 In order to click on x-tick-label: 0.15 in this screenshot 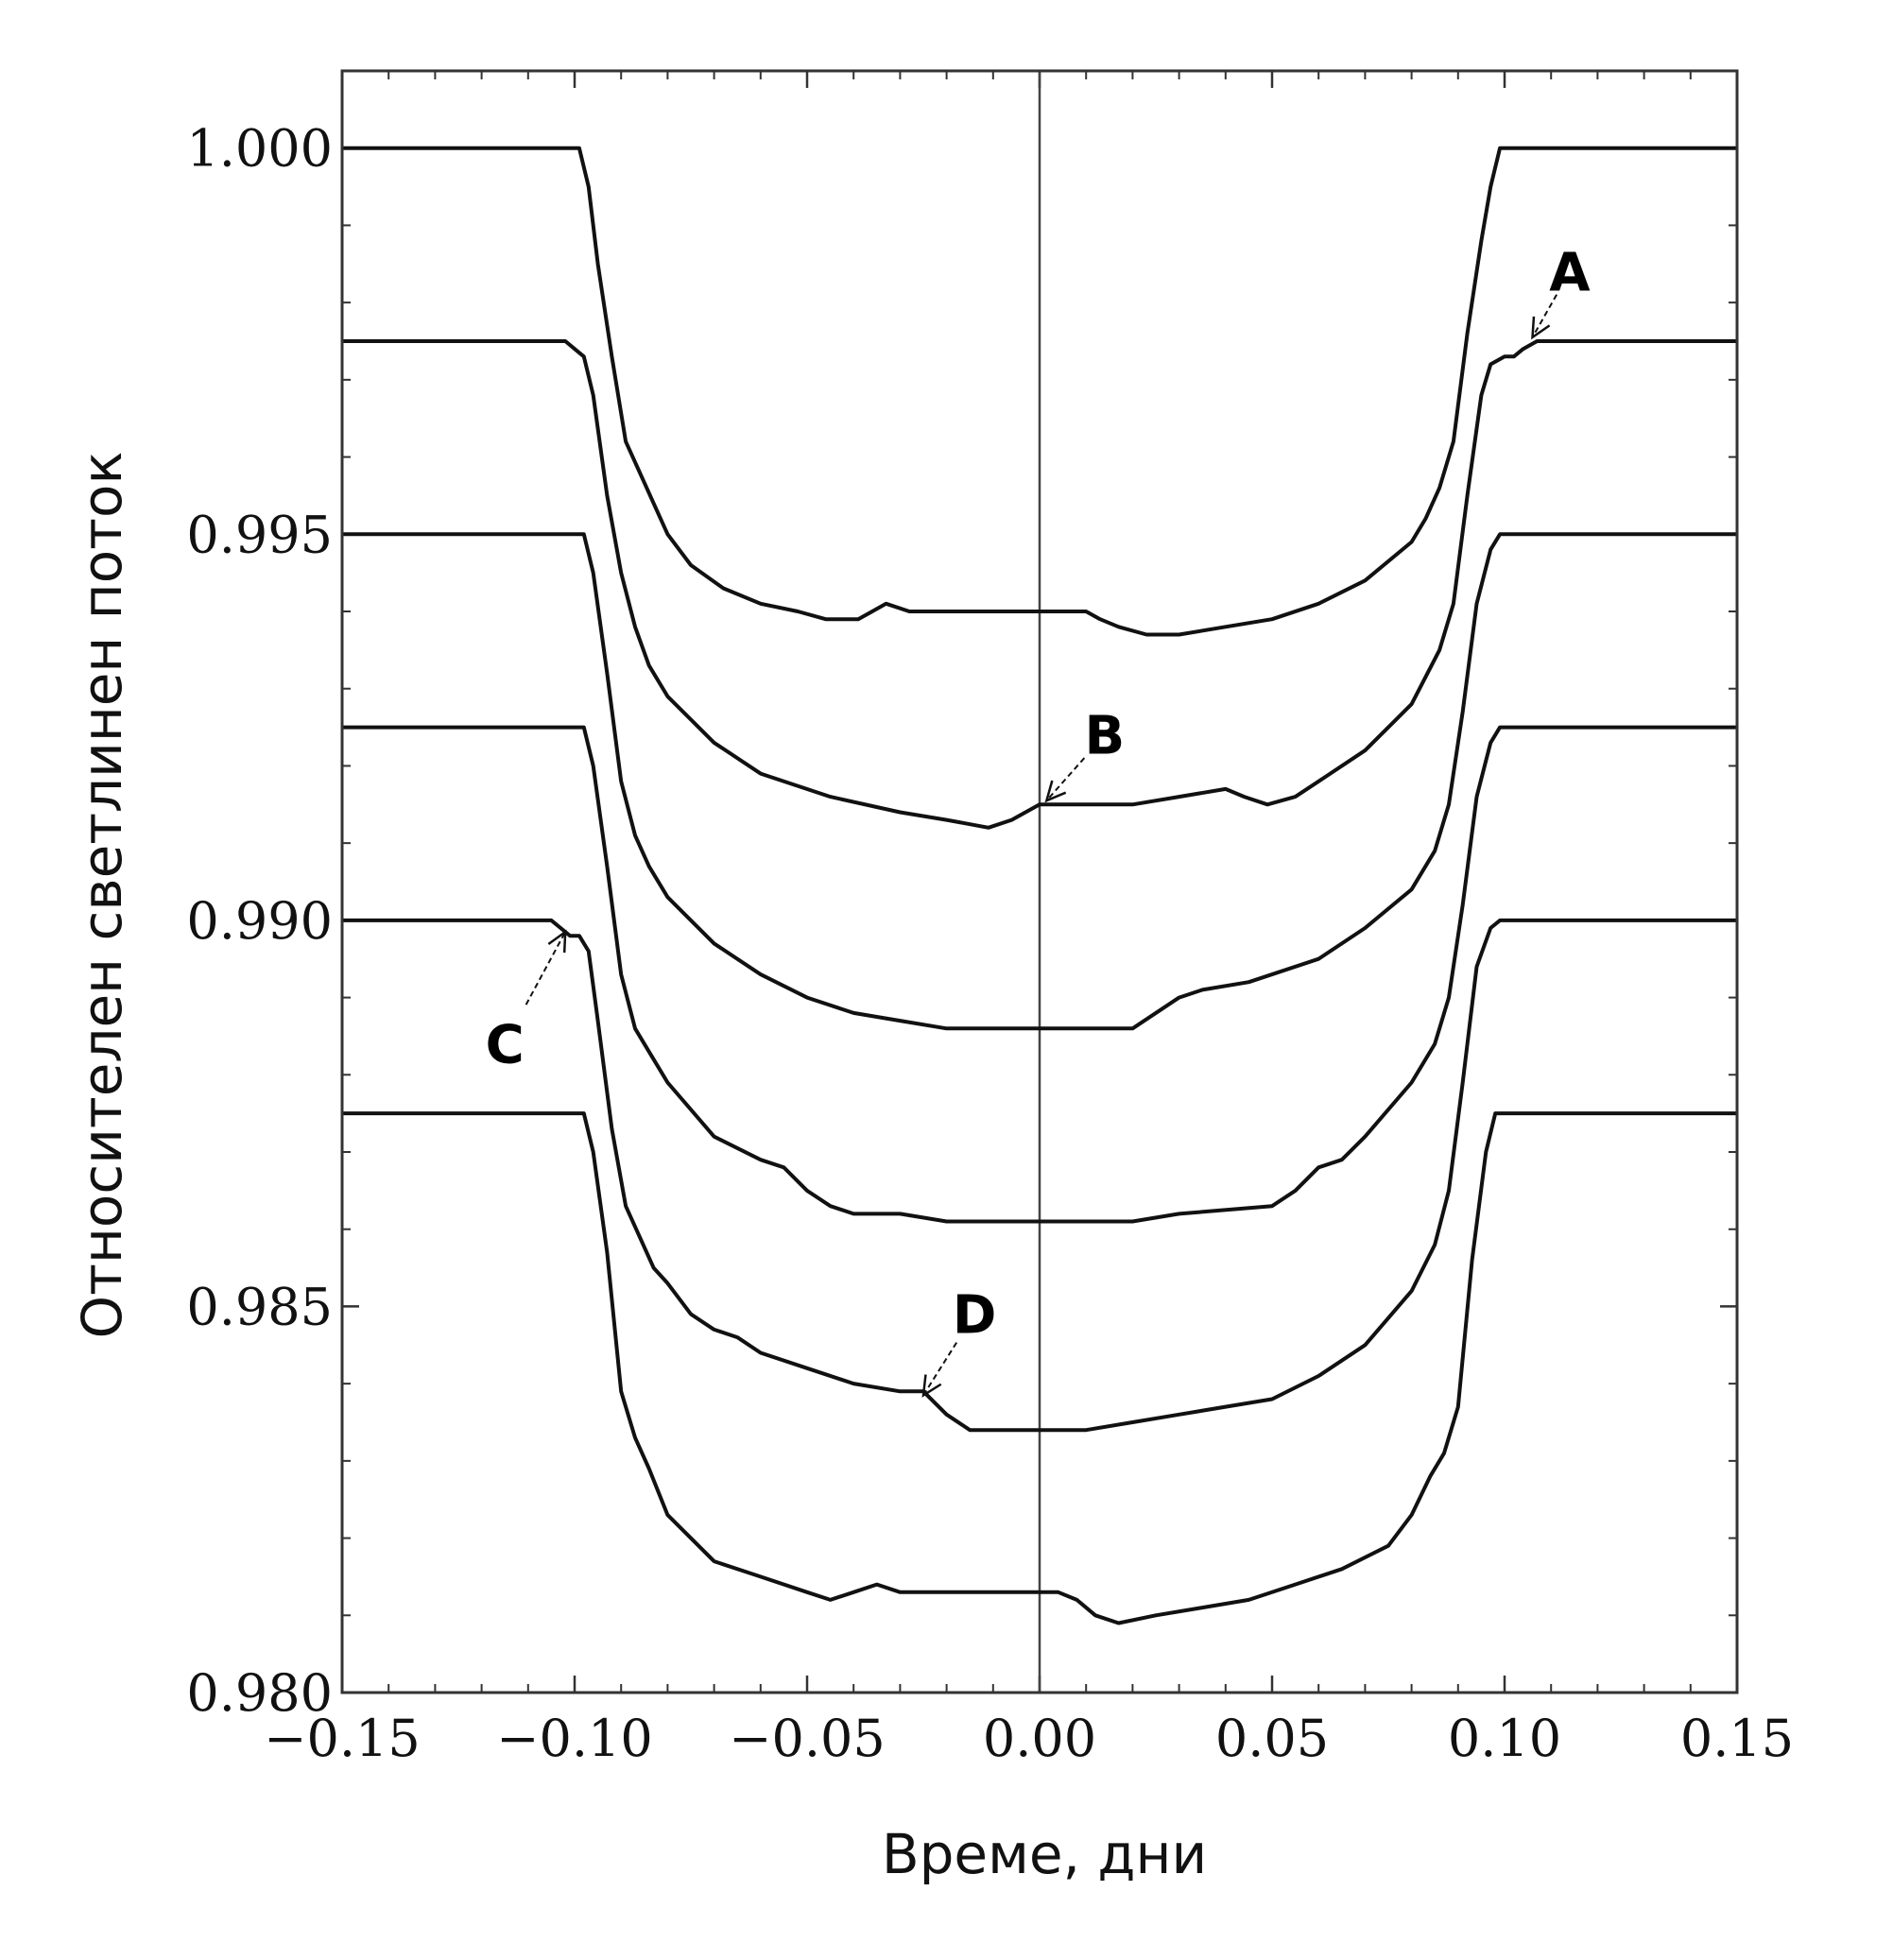, I will do `click(1737, 1738)`.